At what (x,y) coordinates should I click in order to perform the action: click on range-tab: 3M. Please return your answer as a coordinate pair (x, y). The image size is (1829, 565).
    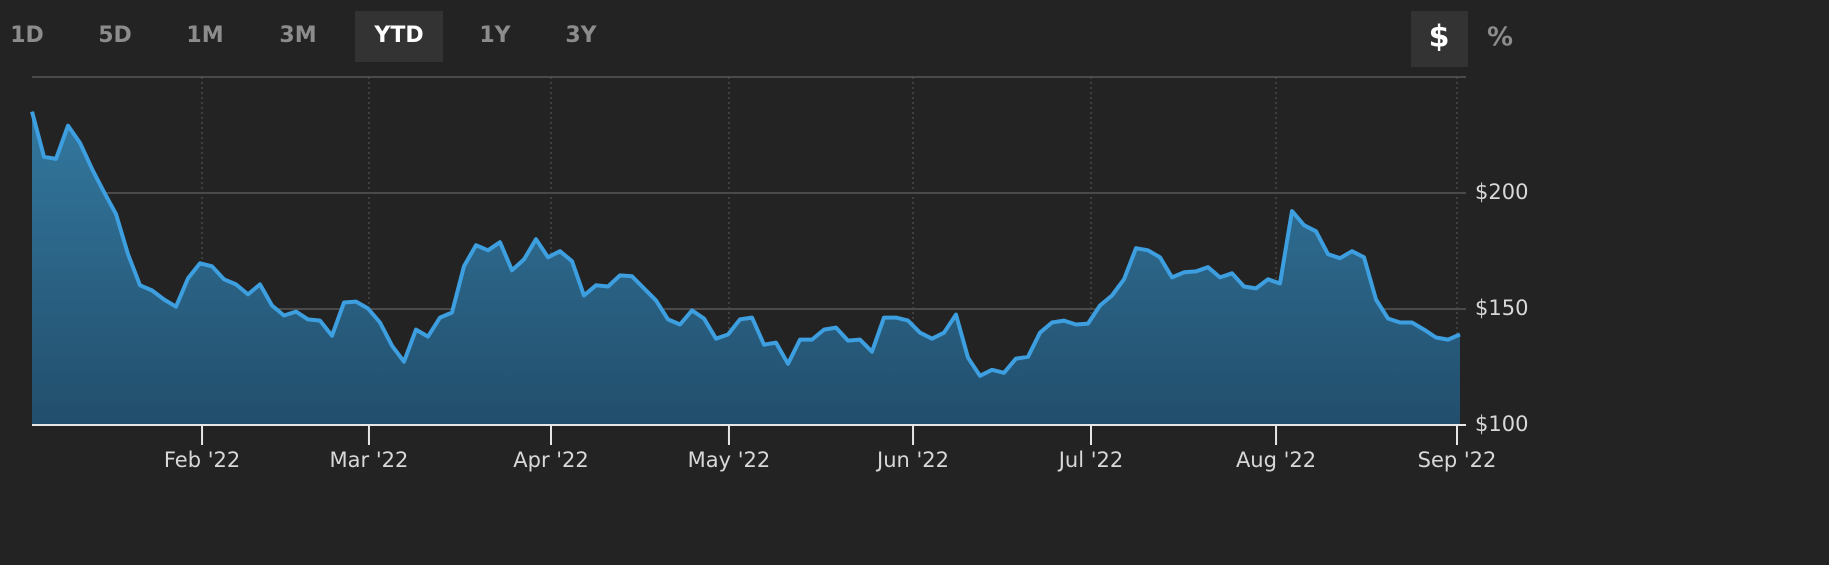
    Looking at the image, I should click on (297, 35).